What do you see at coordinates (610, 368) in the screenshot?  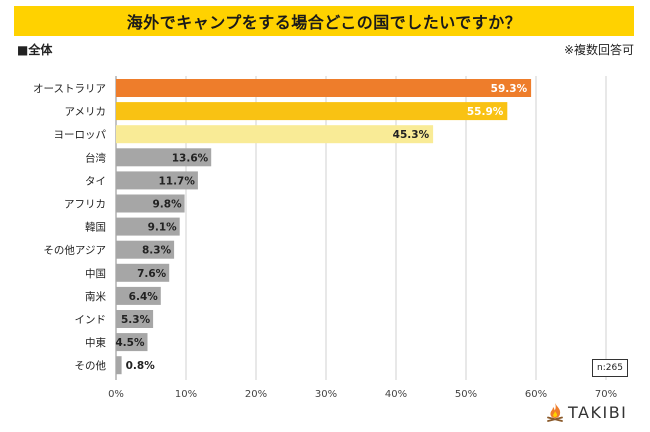 I see `sample-size-box: n:265` at bounding box center [610, 368].